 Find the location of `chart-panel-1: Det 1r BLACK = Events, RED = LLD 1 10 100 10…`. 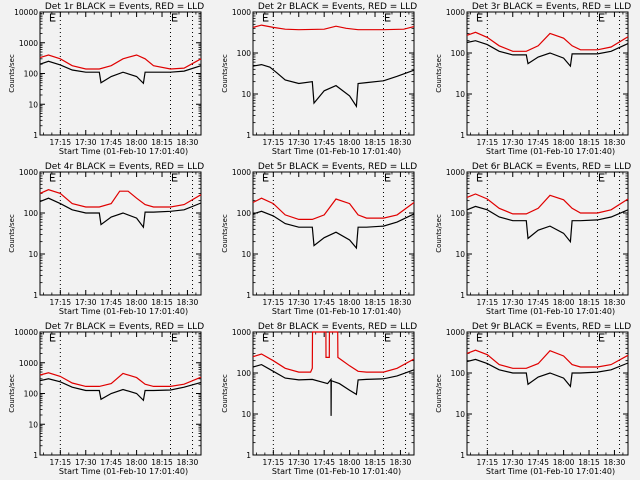

chart-panel-1: Det 1r BLACK = Events, RED = LLD 1 10 100 10… is located at coordinates (106, 79).